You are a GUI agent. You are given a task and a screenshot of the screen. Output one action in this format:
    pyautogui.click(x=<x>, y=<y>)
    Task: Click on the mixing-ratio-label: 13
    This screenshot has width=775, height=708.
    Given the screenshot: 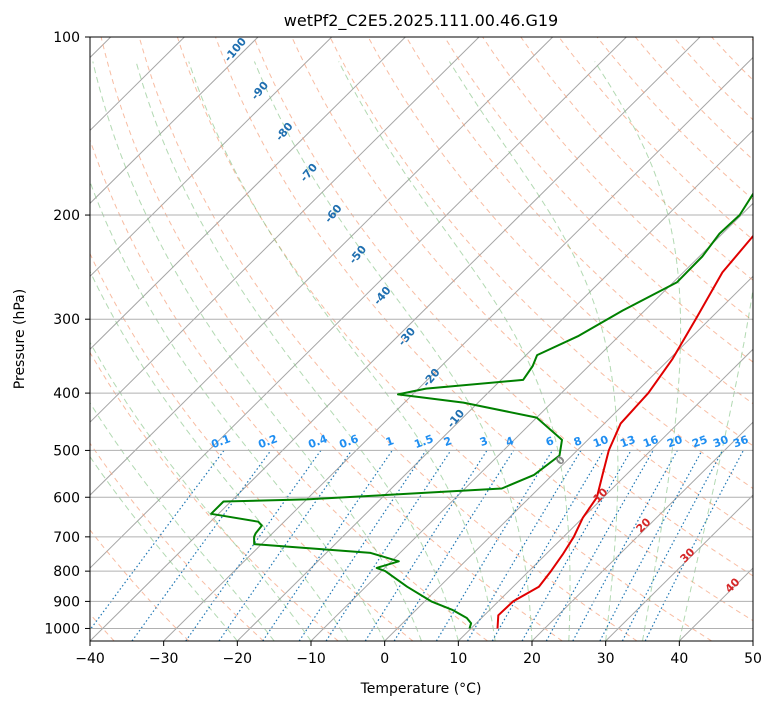 What is the action you would take?
    pyautogui.click(x=627, y=441)
    